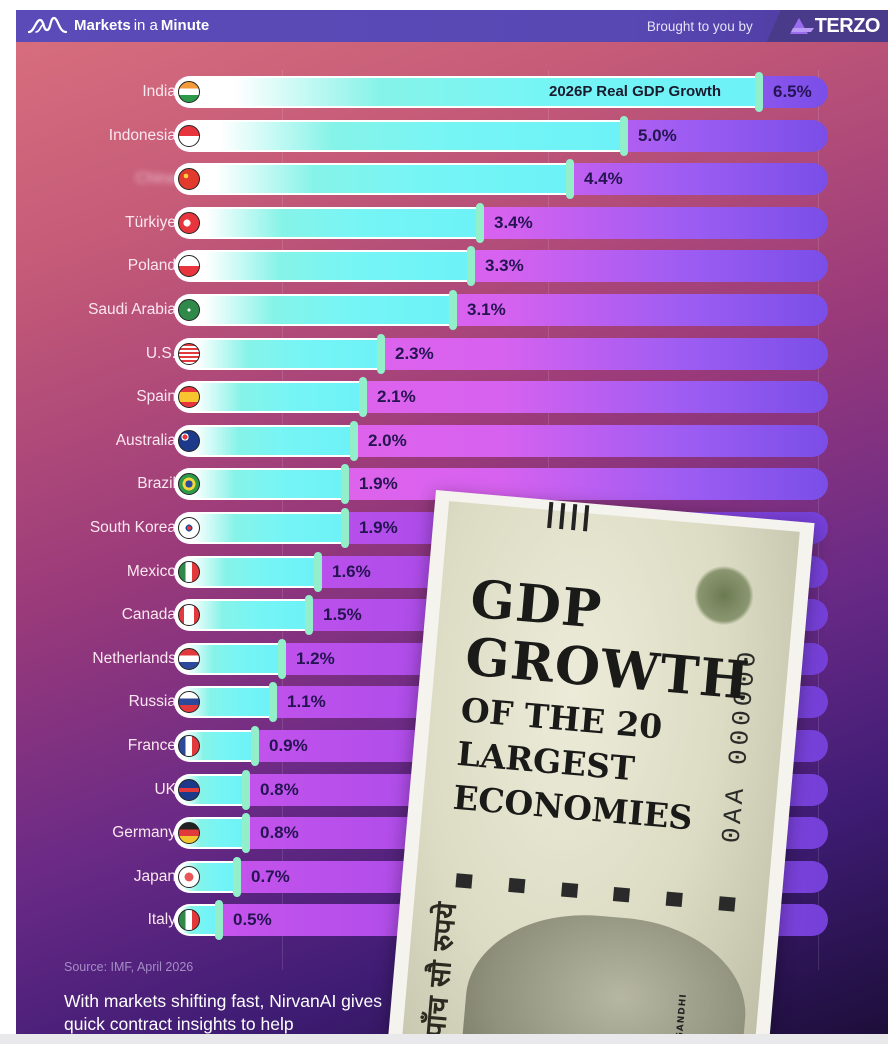  I want to click on terzo-logo: TERZO, so click(827, 26).